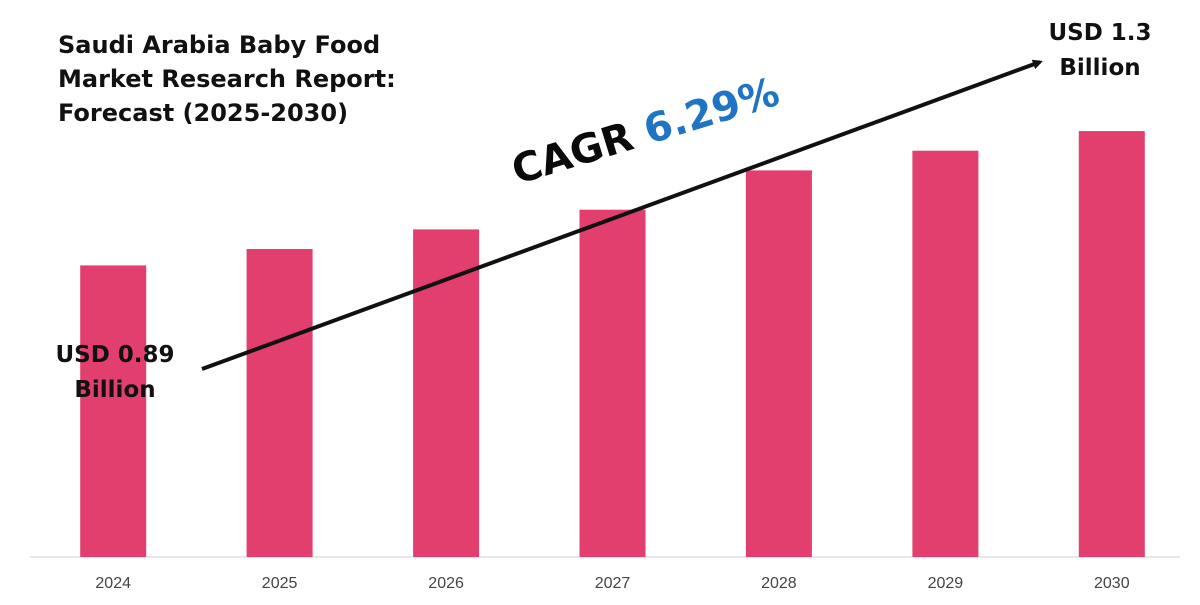 This screenshot has width=1200, height=605. I want to click on x-tick-label-2030: 2030, so click(1112, 583).